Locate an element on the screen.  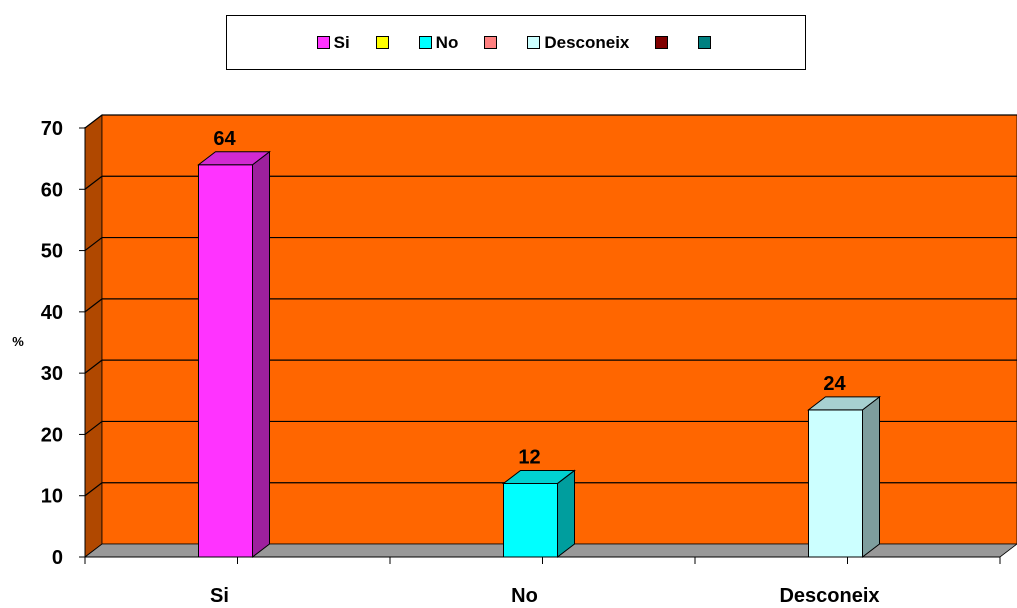
legend-item: No is located at coordinates (438, 42).